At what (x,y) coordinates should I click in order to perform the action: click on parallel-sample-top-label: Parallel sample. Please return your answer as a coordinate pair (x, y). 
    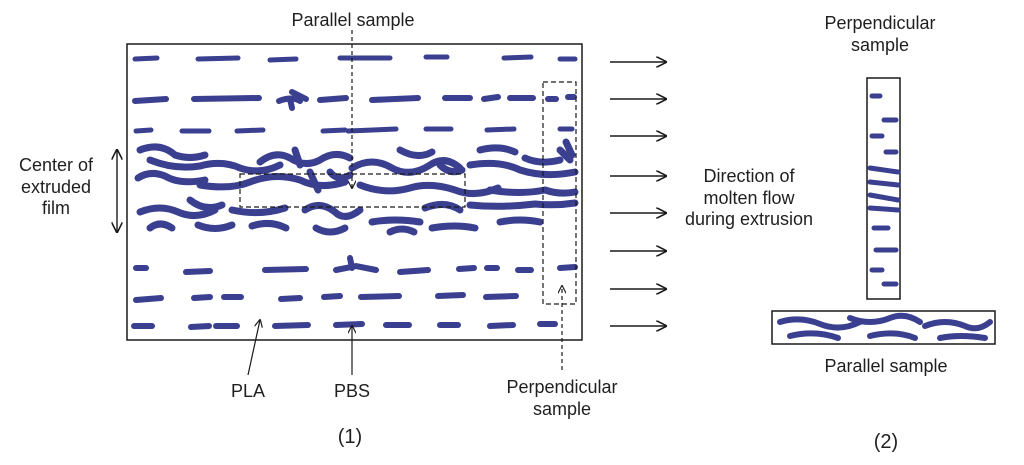
    Looking at the image, I should click on (353, 20).